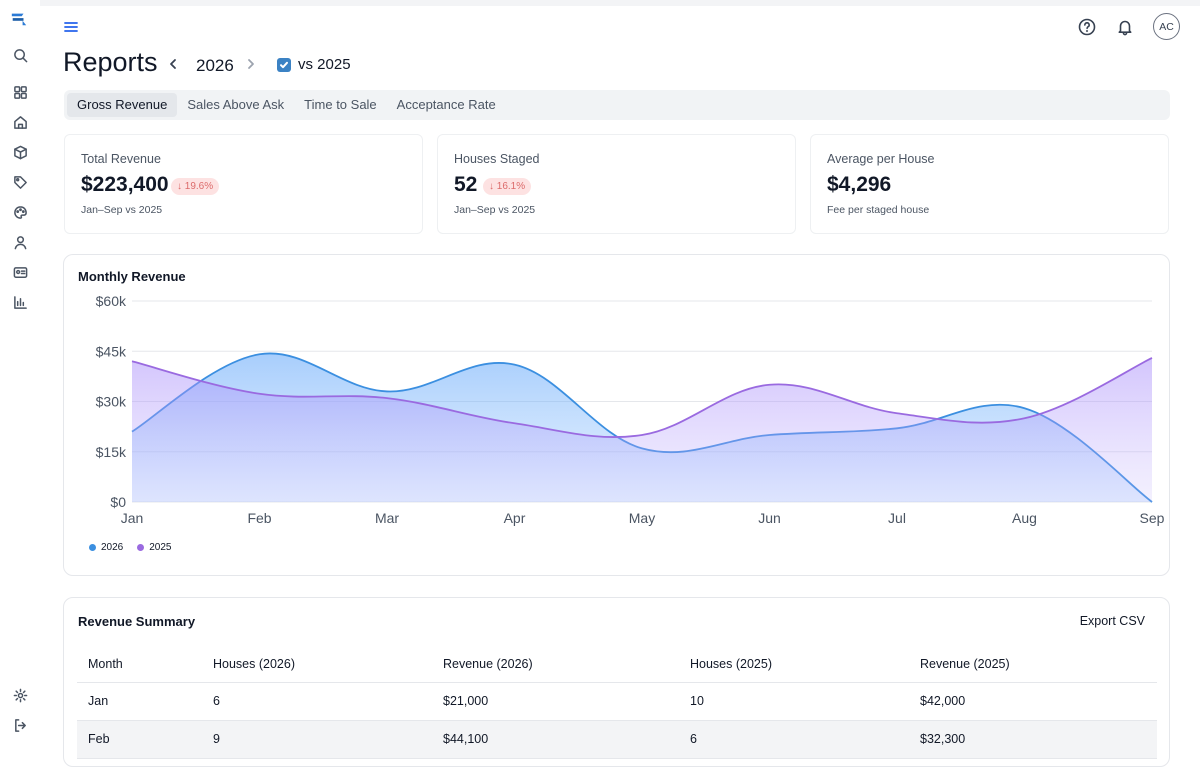  Describe the element at coordinates (137, 621) in the screenshot. I see `summary-title: Revenue Summary` at that location.